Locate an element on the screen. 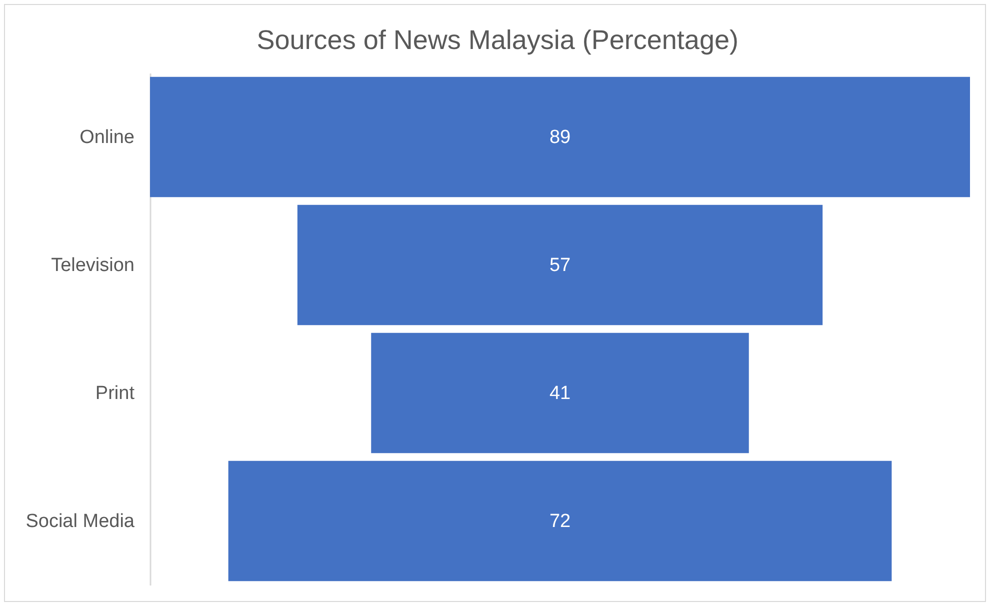 This screenshot has width=995, height=610. category-label: Television is located at coordinates (92, 265).